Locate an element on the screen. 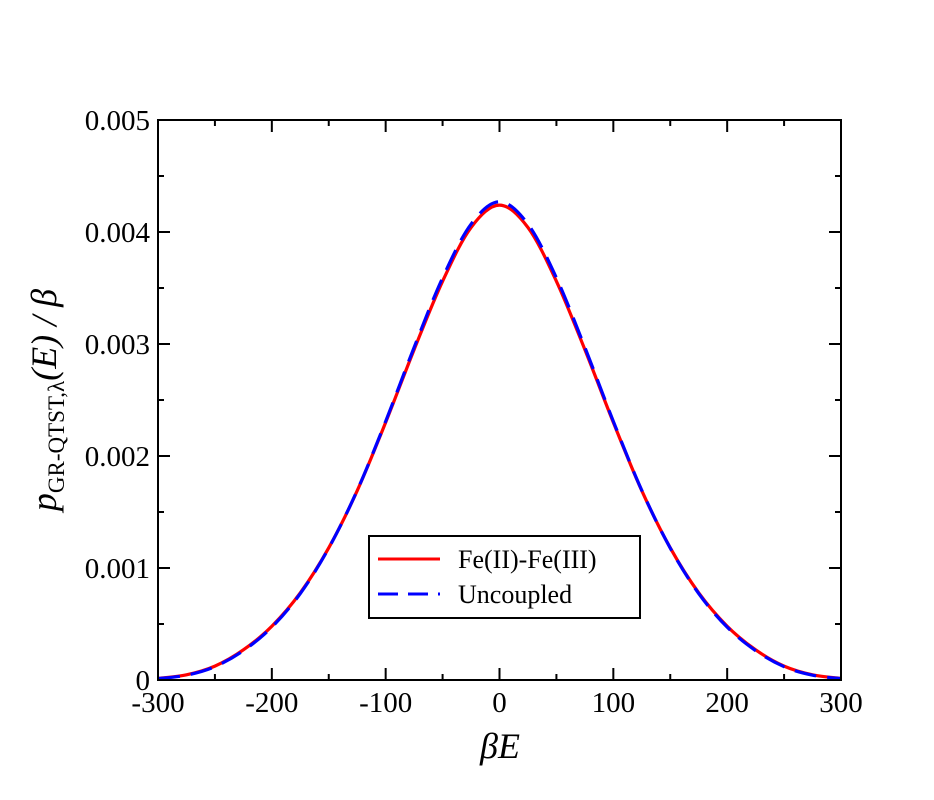 This screenshot has width=934, height=800. y-axis-title-rest: (E) / β is located at coordinates (44, 335).